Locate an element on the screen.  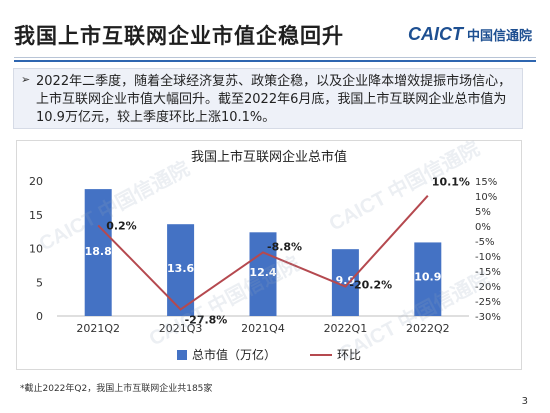
logo-chinese-name: 中国信通院 is located at coordinates (499, 36).